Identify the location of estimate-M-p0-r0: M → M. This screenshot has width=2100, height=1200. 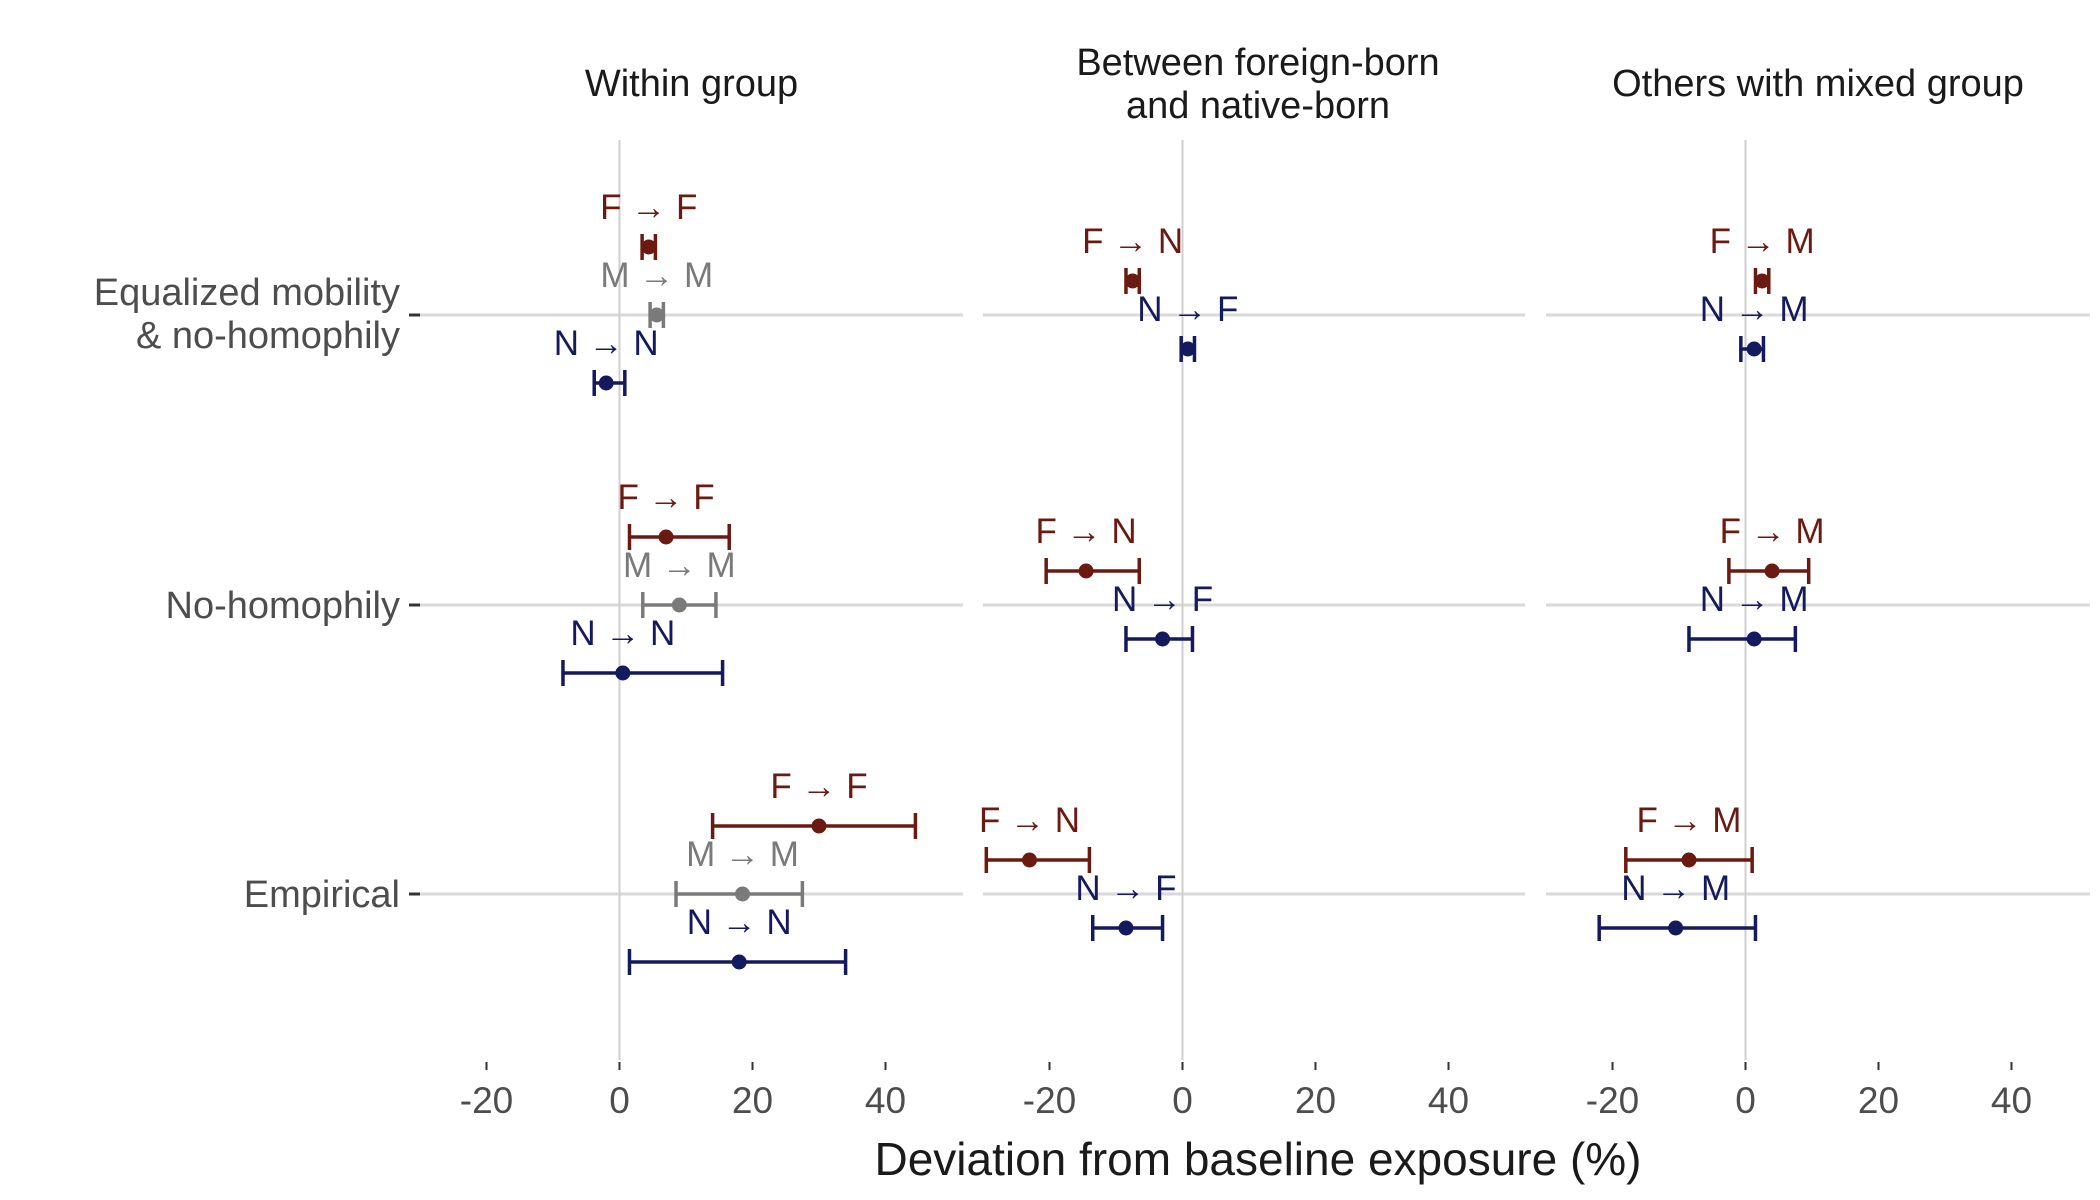
(656, 292).